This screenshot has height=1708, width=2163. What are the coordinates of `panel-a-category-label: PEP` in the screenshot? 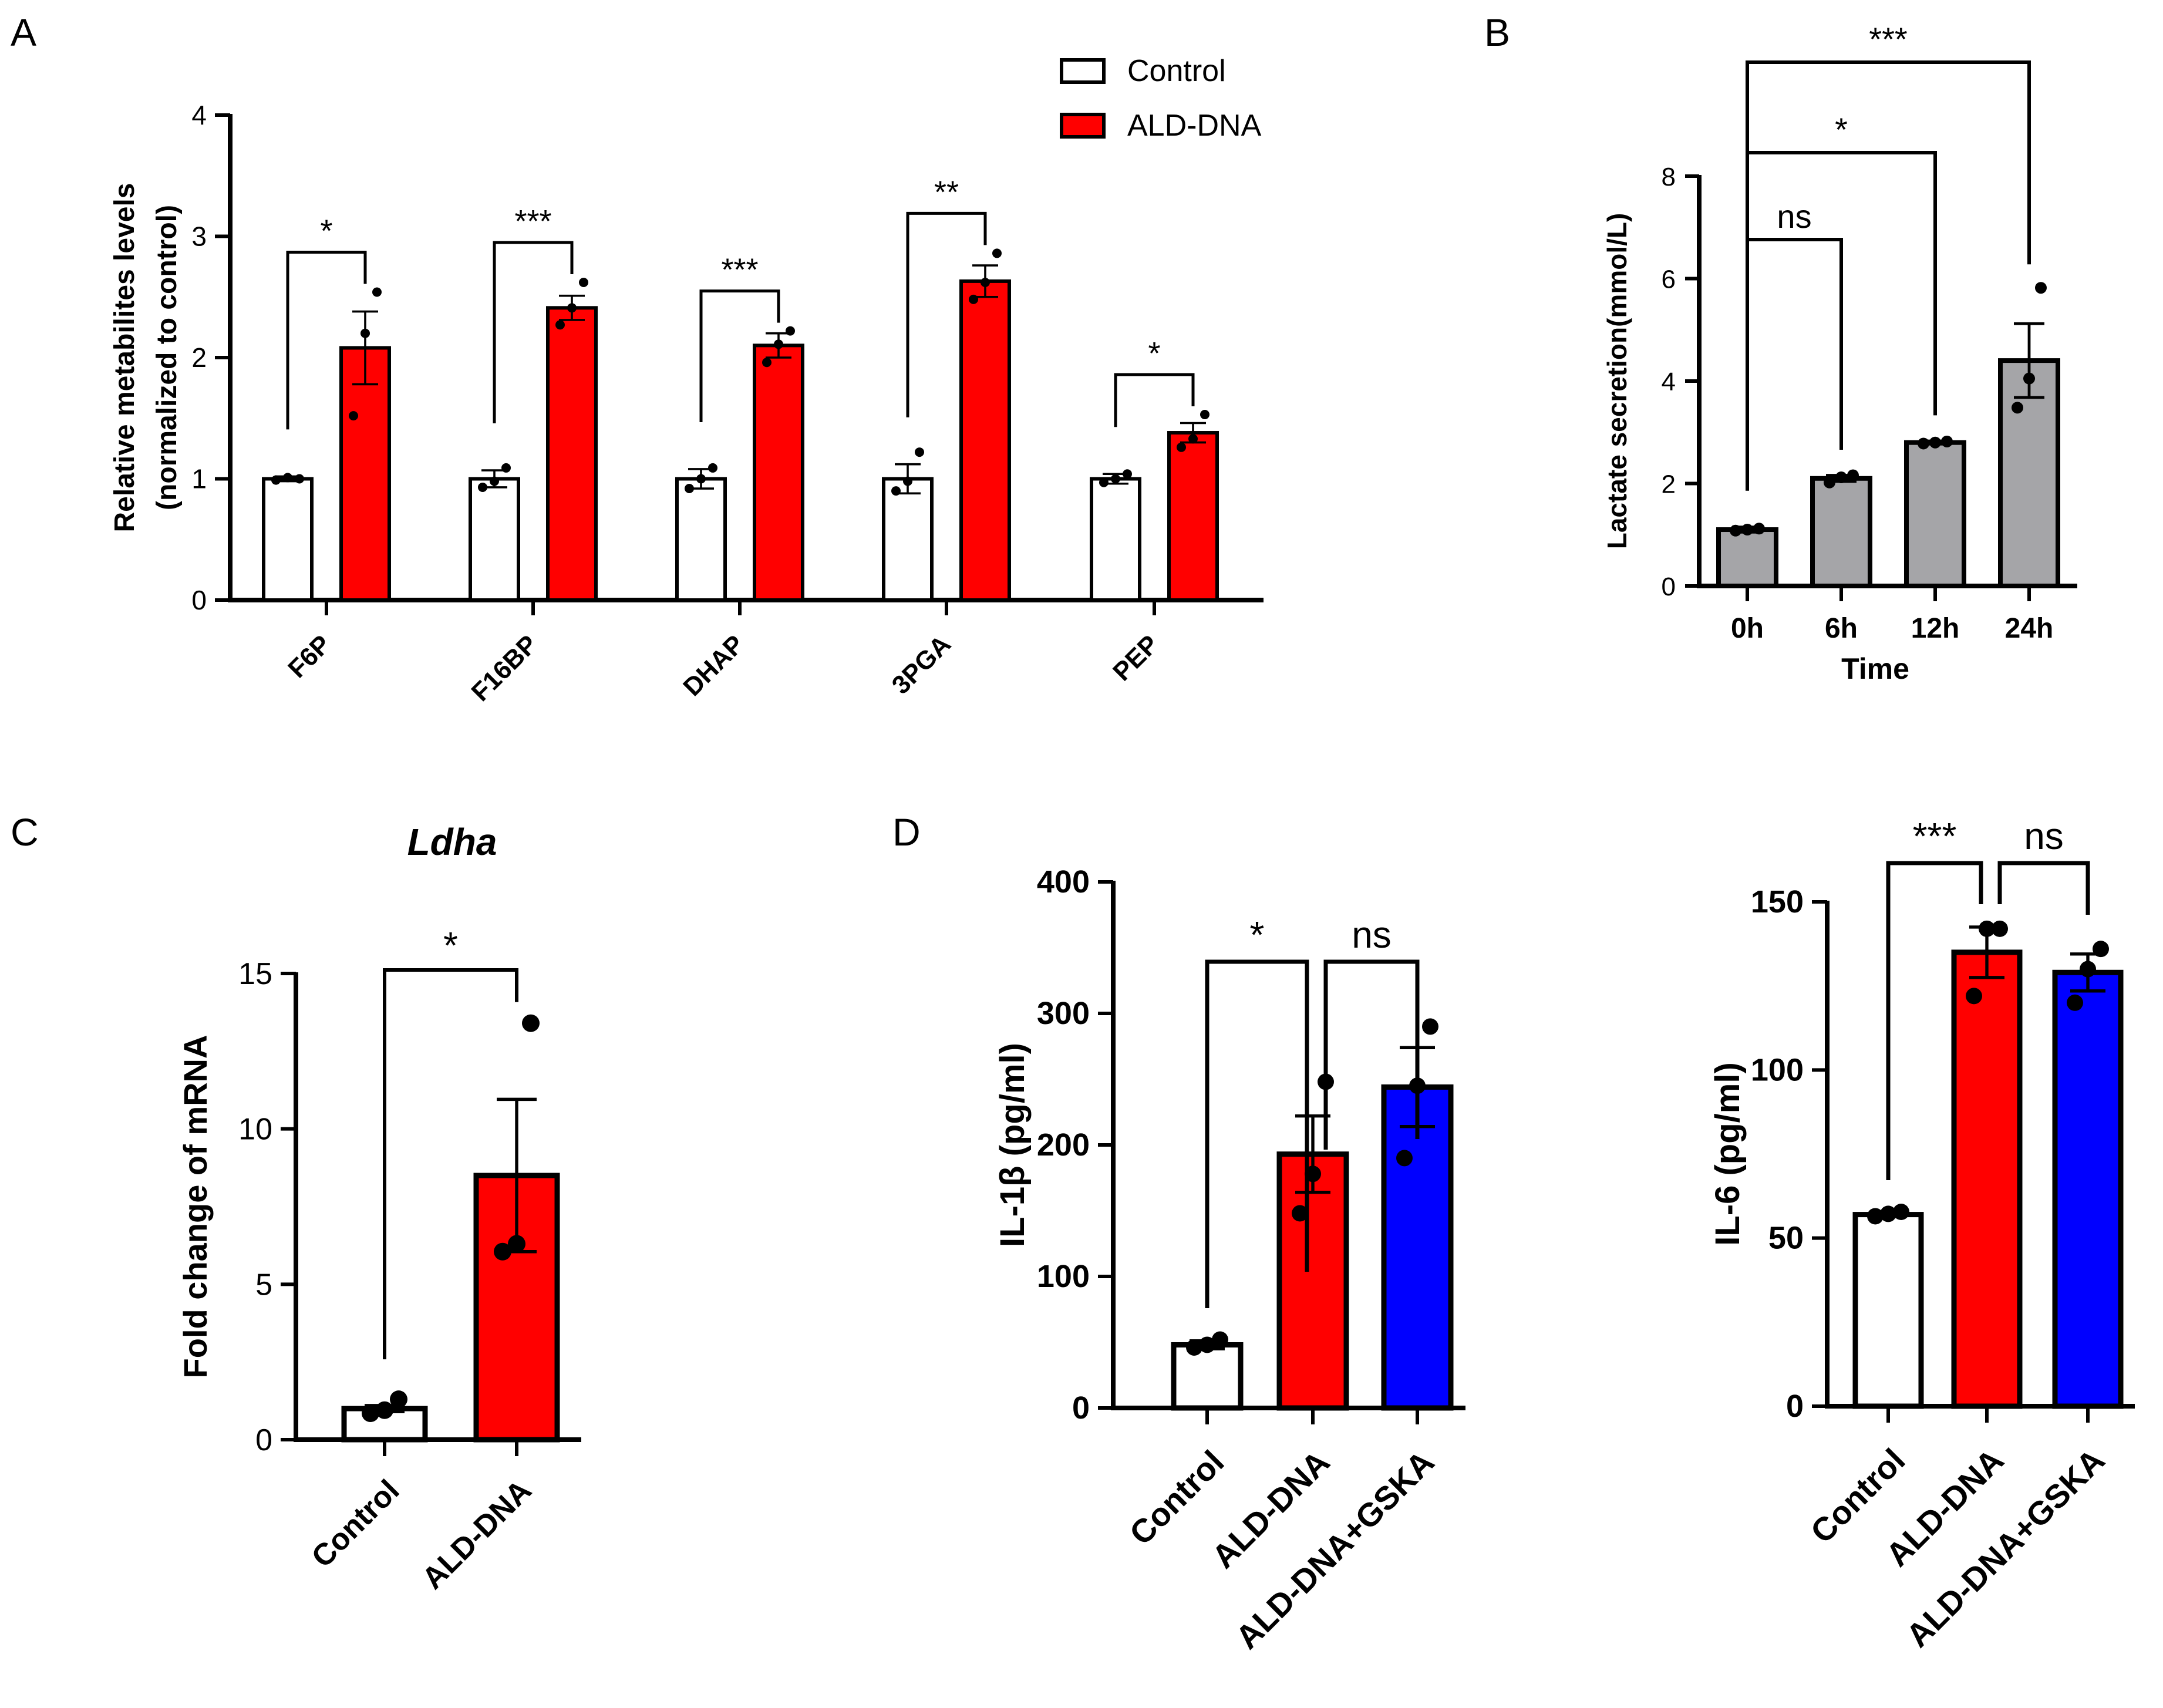 It's located at (1135, 657).